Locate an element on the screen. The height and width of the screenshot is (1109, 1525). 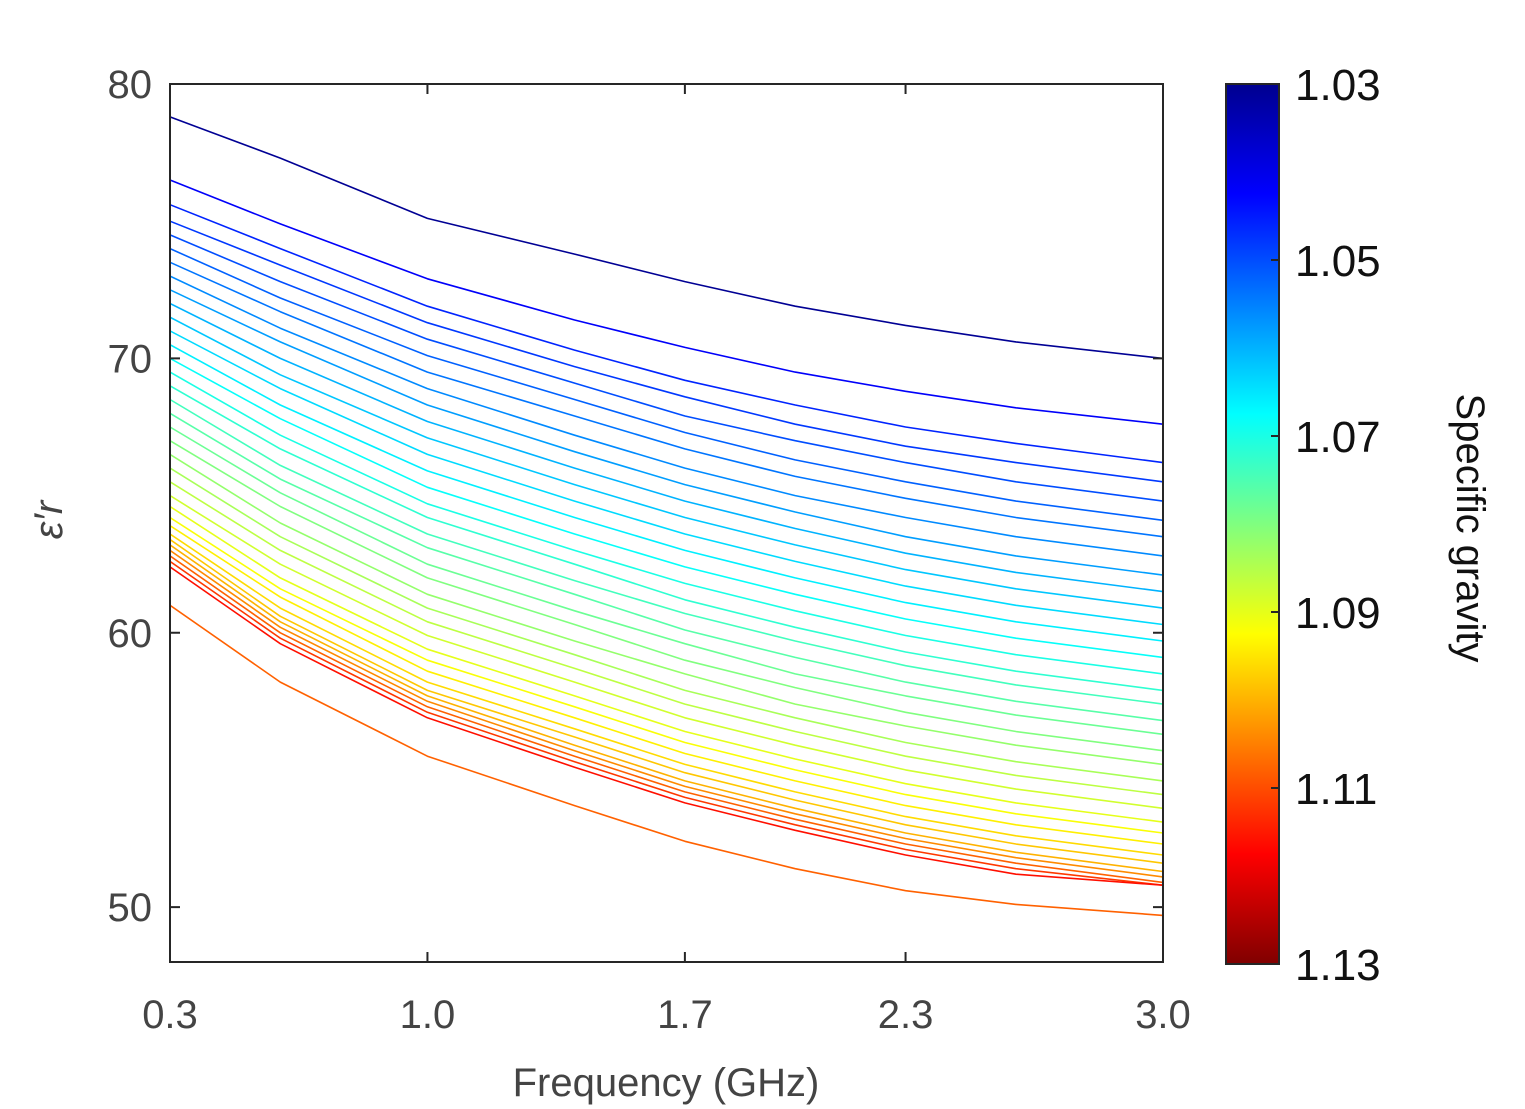
colorbar-tick-label: 1.07 is located at coordinates (1338, 437).